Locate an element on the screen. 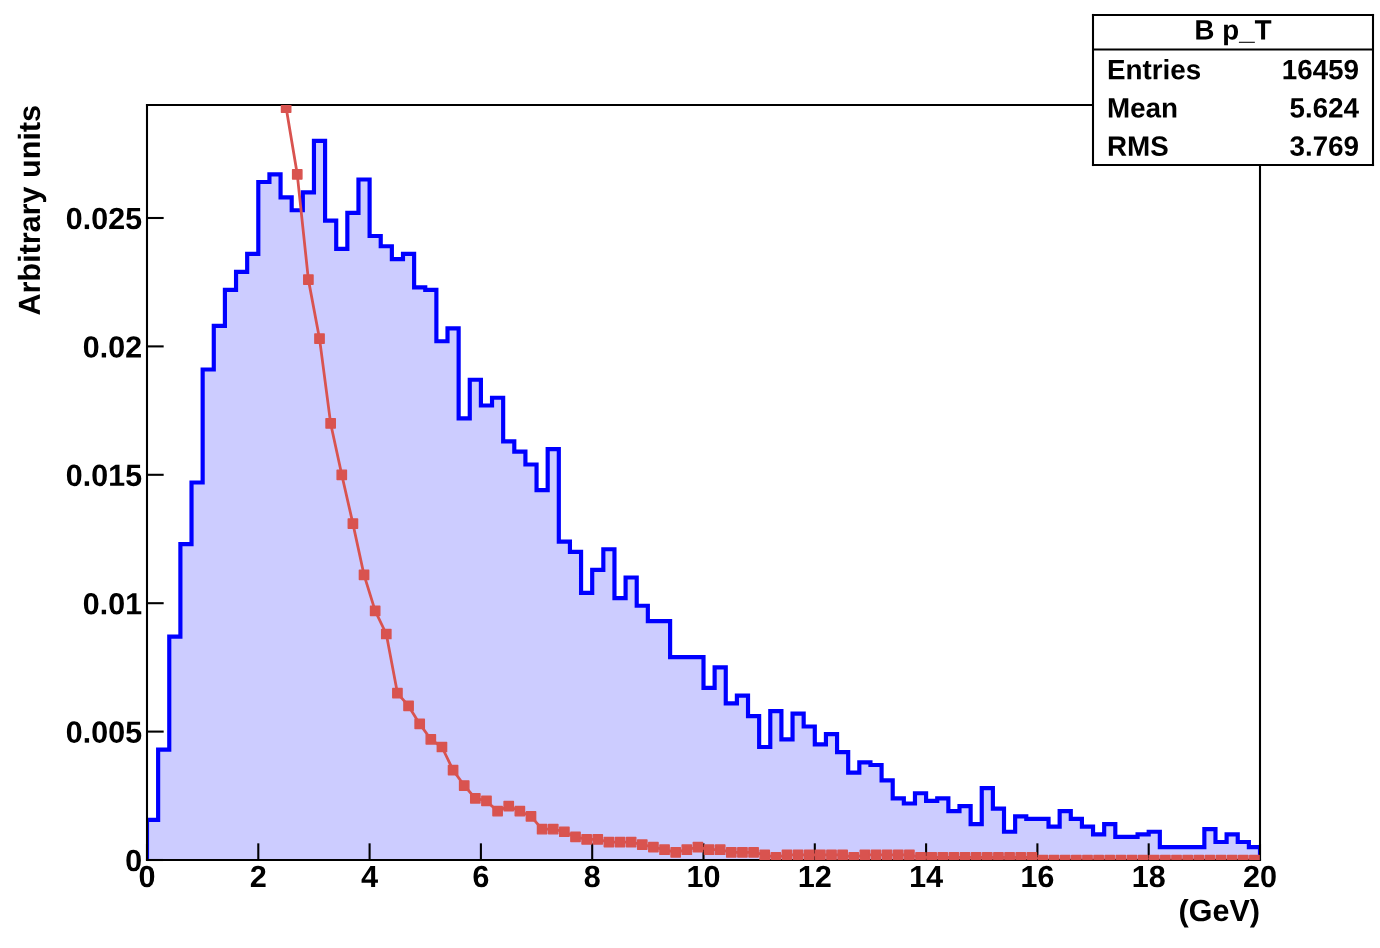 Image resolution: width=1380 pixels, height=948 pixels. chart-title: B p_T is located at coordinates (1234, 33).